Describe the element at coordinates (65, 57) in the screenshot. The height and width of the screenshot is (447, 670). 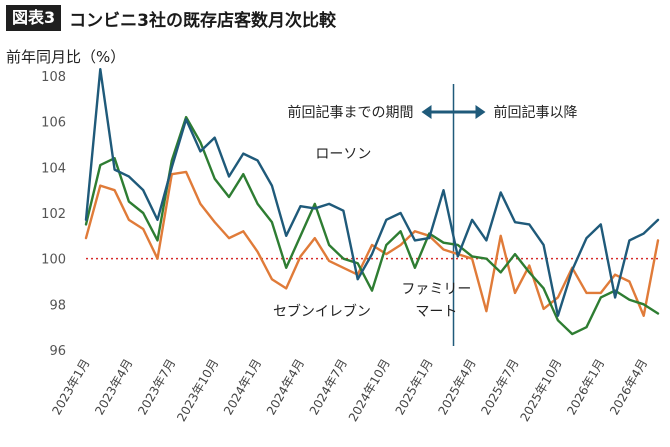
I see `y-axis-label: 前年同月比（%）` at that location.